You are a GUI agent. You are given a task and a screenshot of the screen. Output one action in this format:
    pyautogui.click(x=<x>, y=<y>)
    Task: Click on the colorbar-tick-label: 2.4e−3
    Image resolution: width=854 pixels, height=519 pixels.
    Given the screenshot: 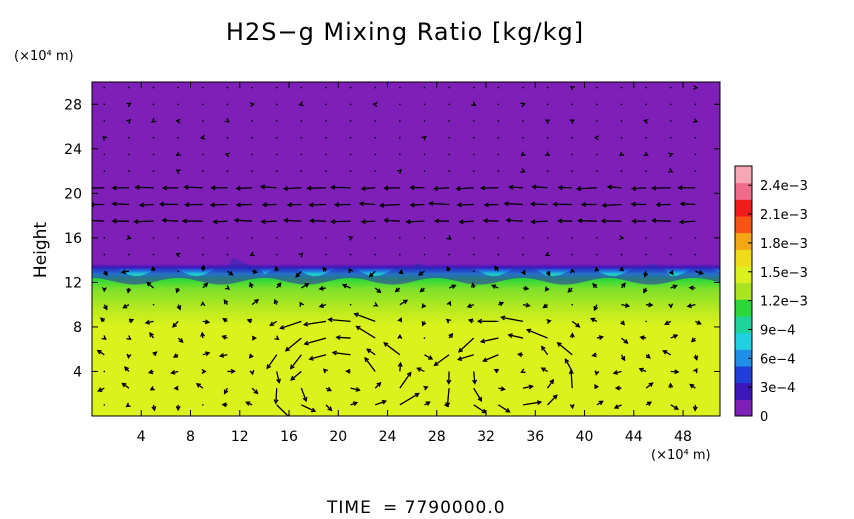 What is the action you would take?
    pyautogui.click(x=784, y=186)
    